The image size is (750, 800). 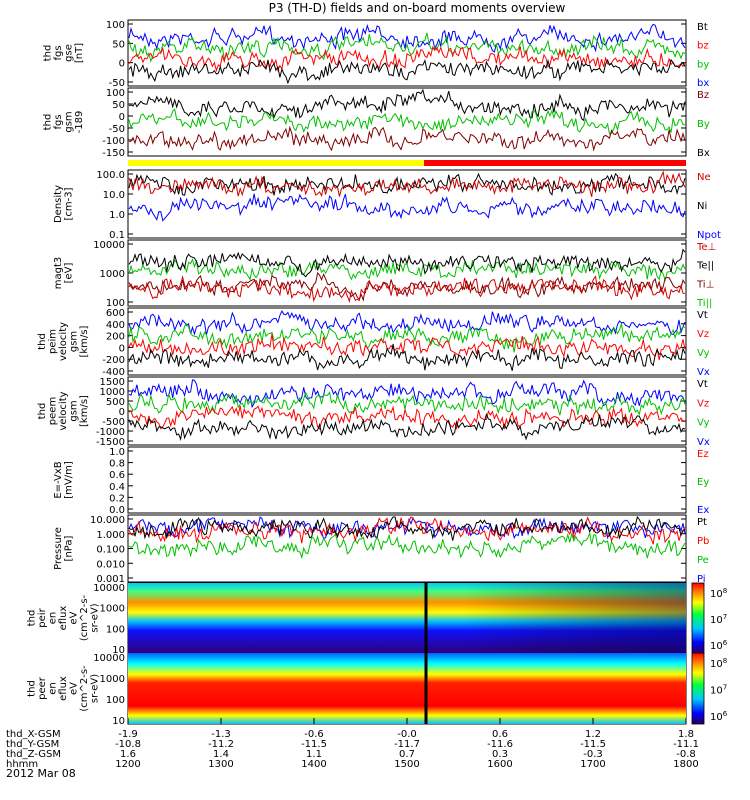 I want to click on legend-entry: Ez, so click(x=703, y=454).